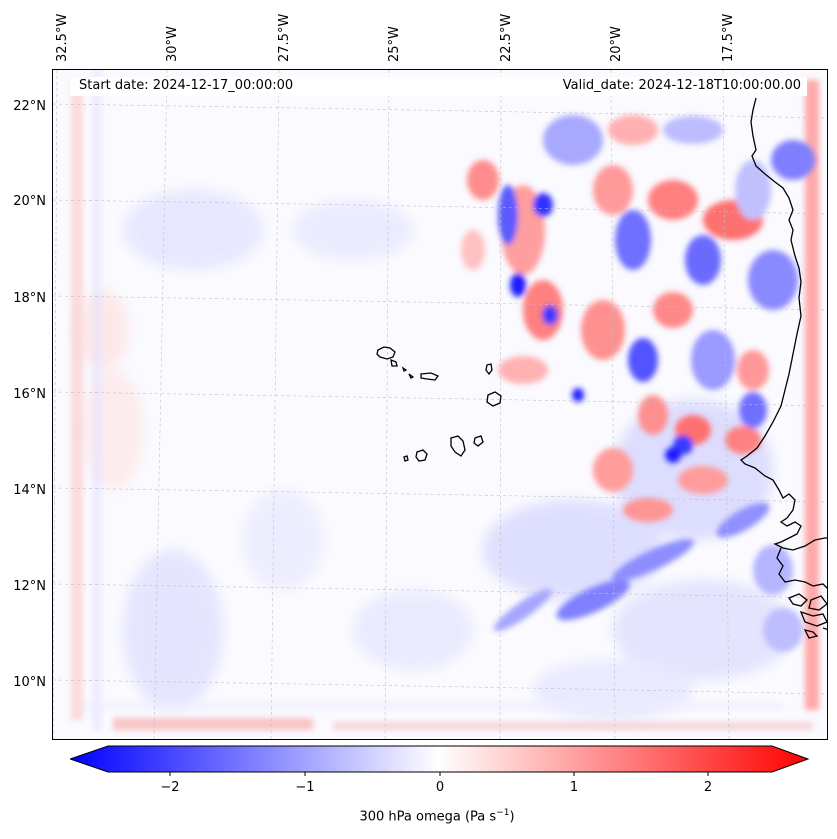  What do you see at coordinates (186, 85) in the screenshot?
I see `start-date-label: Start date: 2024-12-17_00:00:00` at bounding box center [186, 85].